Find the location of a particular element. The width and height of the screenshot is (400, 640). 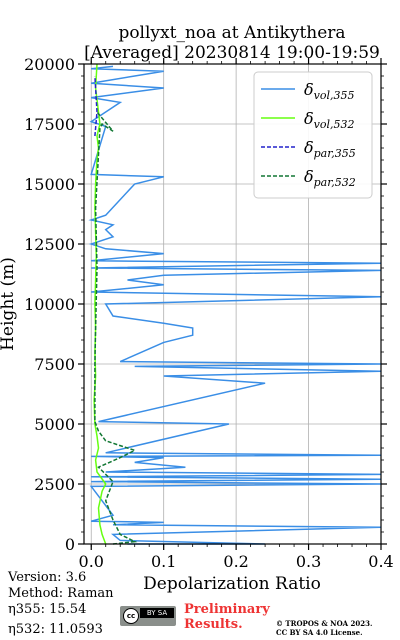

y-tick-label: 2500 is located at coordinates (54, 484).